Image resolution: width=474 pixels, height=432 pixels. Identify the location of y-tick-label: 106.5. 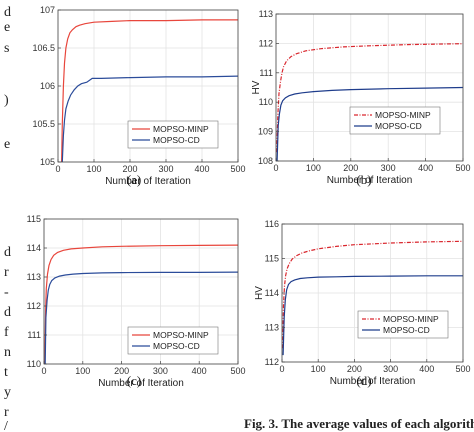
(43, 48).